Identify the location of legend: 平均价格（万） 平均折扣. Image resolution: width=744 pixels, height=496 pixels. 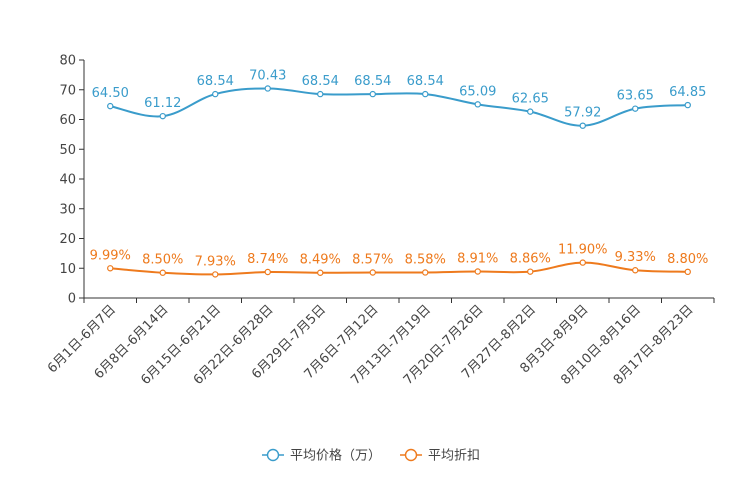
(371, 456).